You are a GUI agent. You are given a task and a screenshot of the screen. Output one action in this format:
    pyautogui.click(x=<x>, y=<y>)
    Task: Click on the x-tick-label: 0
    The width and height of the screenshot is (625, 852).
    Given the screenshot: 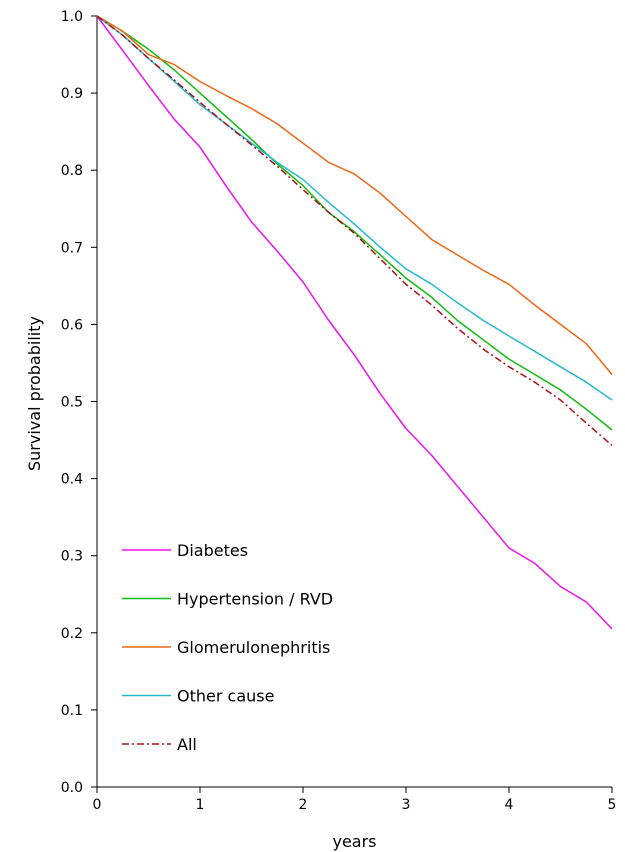 What is the action you would take?
    pyautogui.click(x=97, y=805)
    